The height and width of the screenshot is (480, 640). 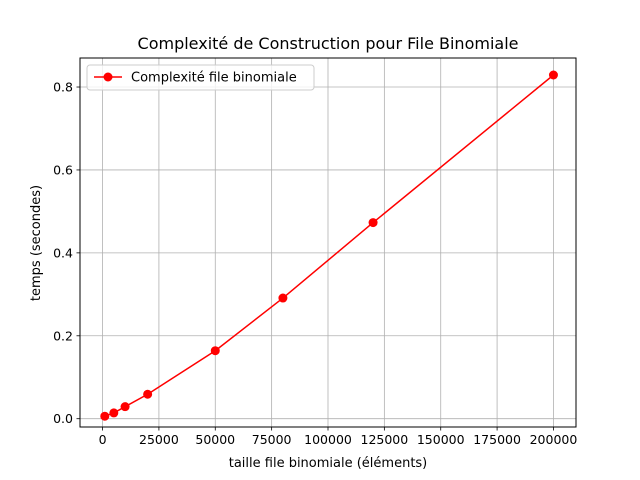 What do you see at coordinates (63, 252) in the screenshot?
I see `y-tick-label: 0.4` at bounding box center [63, 252].